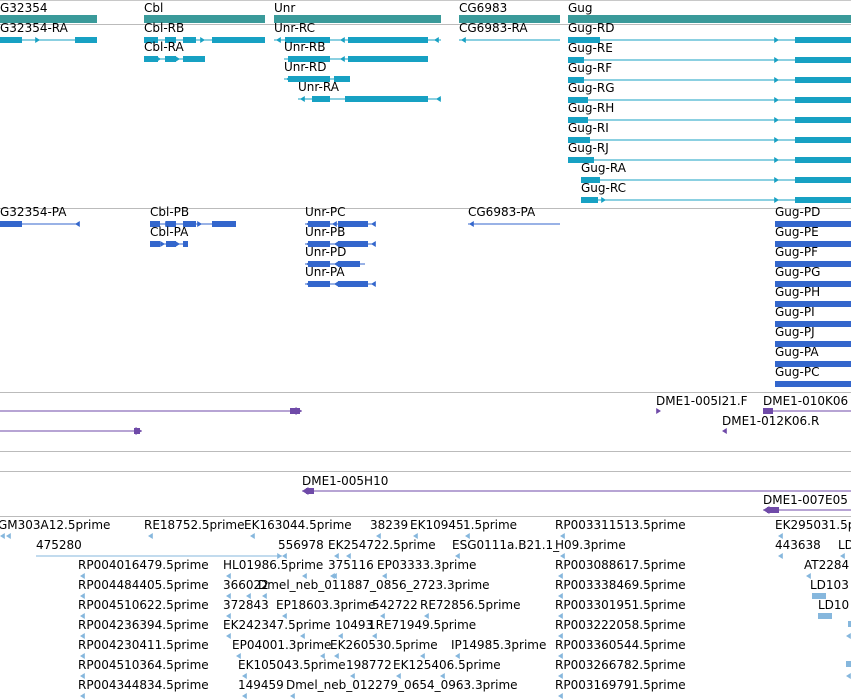  What do you see at coordinates (620, 625) in the screenshot?
I see `est-label: RP003222058.5prime` at bounding box center [620, 625].